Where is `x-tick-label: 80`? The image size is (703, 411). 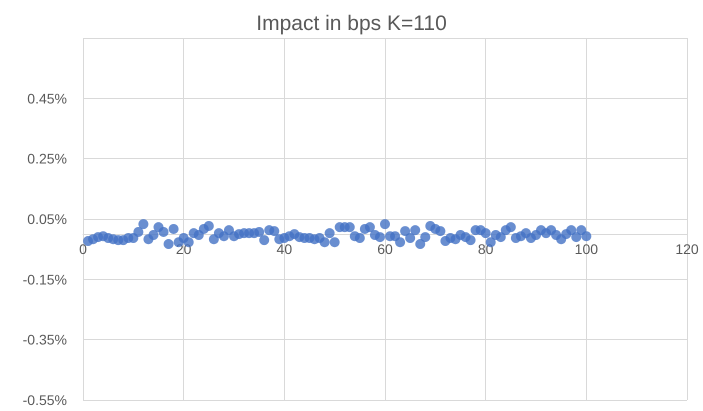
x-tick-label: 80 is located at coordinates (486, 249).